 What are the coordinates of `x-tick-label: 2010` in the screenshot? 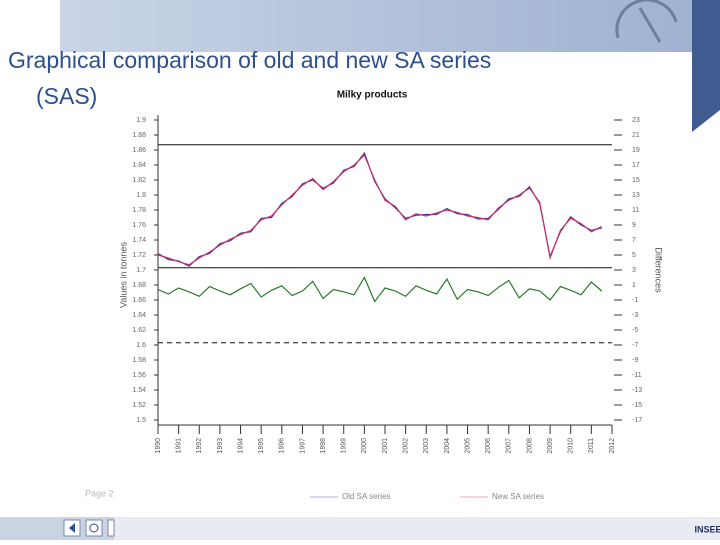 It's located at (571, 446).